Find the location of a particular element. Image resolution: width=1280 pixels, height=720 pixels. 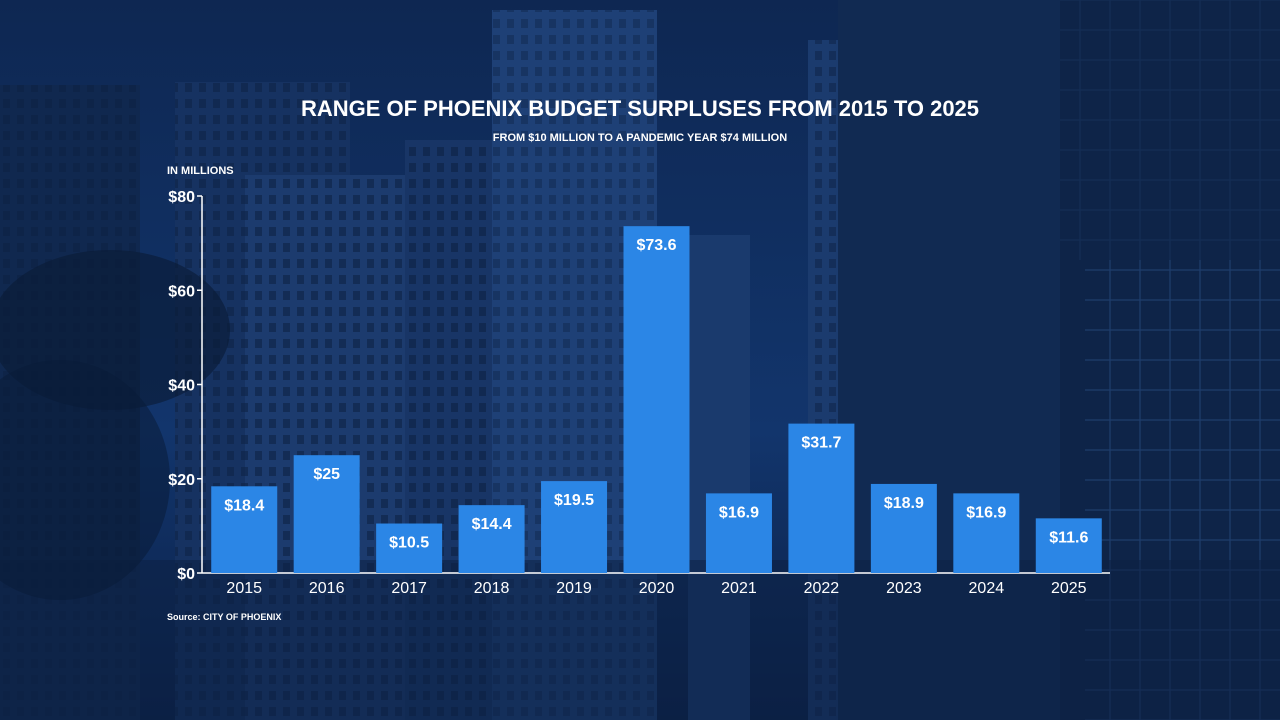

x-tick-label: 2021 is located at coordinates (739, 588).